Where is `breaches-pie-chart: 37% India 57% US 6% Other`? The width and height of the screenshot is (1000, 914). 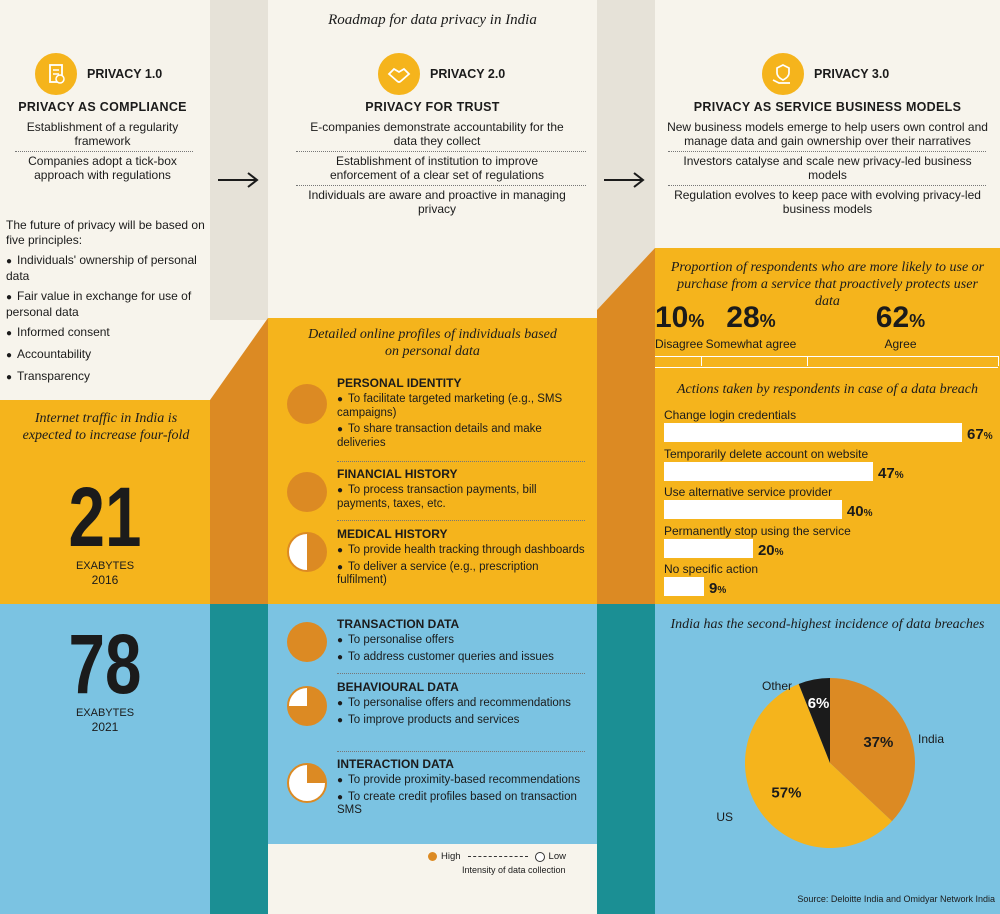
breaches-pie-chart: 37% India 57% US 6% Other is located at coordinates (830, 763).